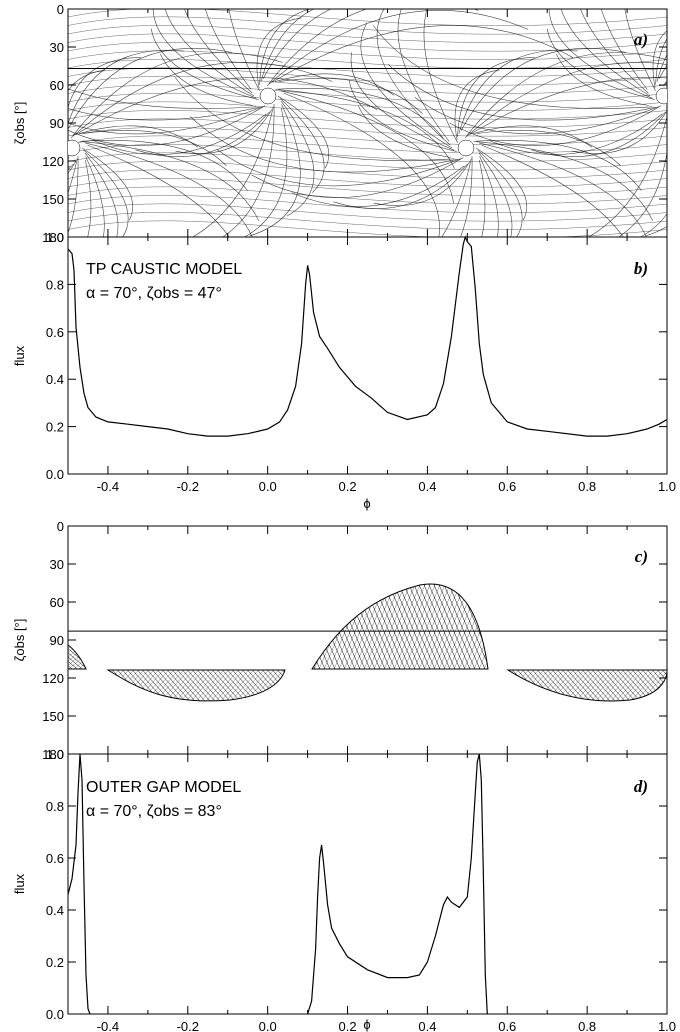 This screenshot has height=1032, width=680. What do you see at coordinates (466, 148) in the screenshot?
I see `pole-hole` at bounding box center [466, 148].